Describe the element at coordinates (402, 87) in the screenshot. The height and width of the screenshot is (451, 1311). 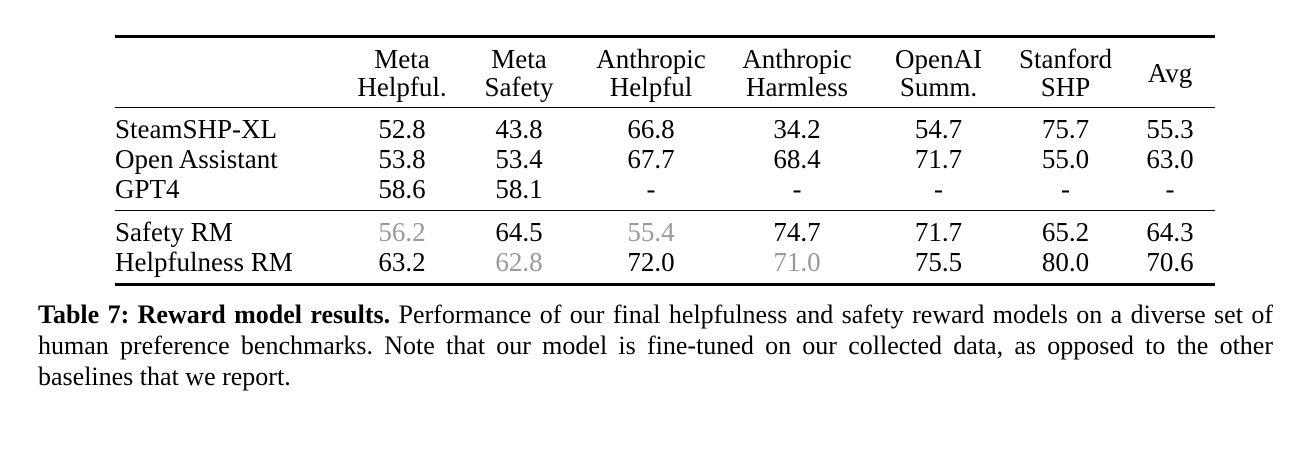
I see `column-header-line: Helpful.` at that location.